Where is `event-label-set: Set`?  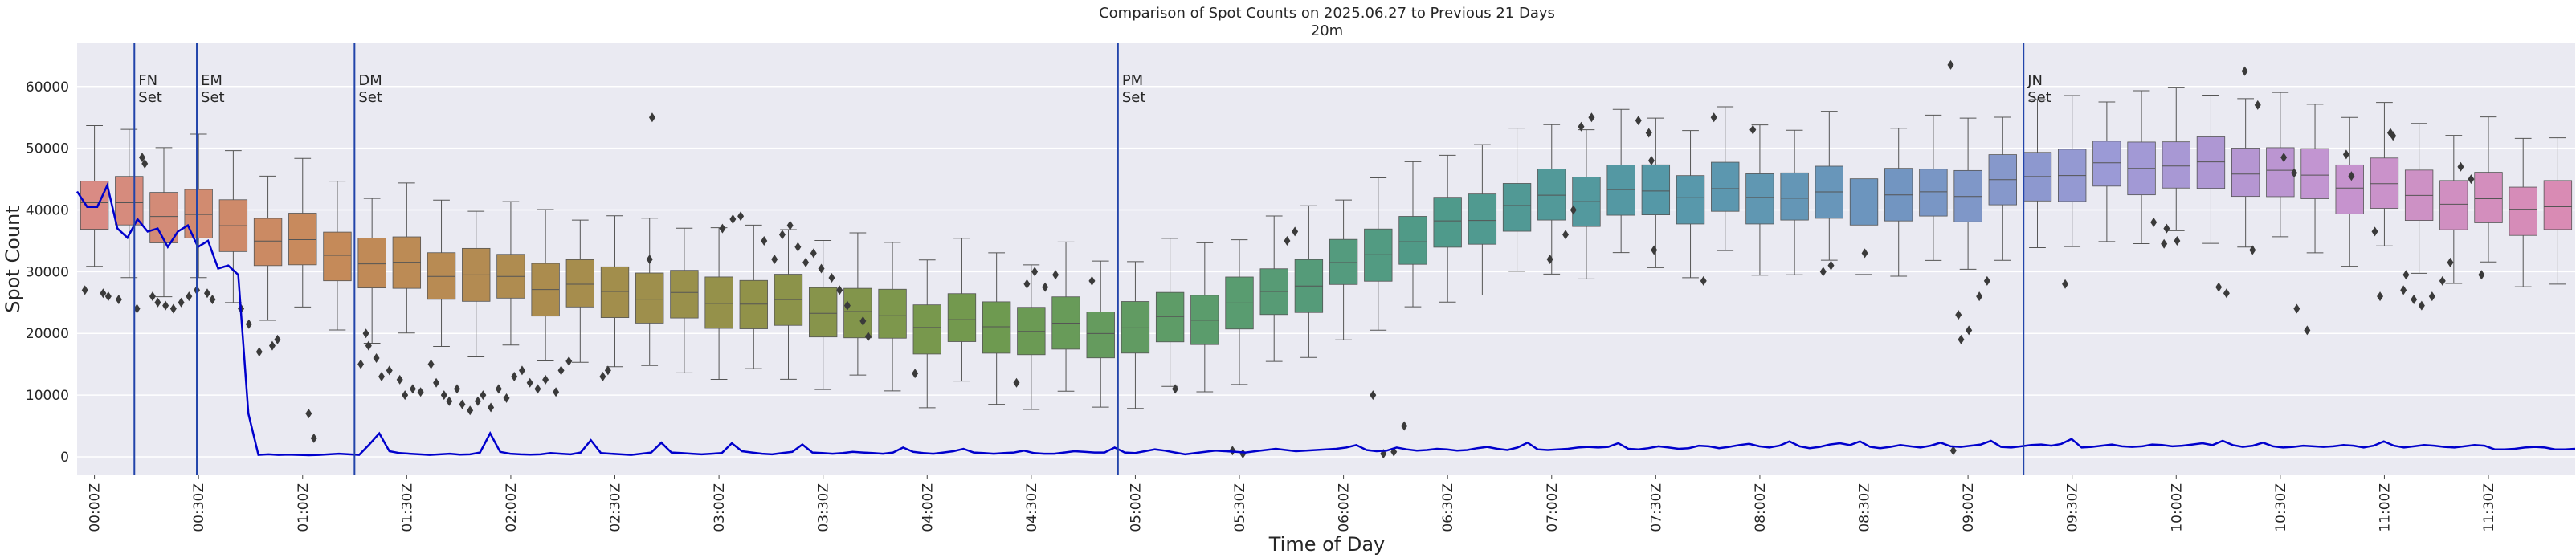
event-label-set: Set is located at coordinates (370, 97).